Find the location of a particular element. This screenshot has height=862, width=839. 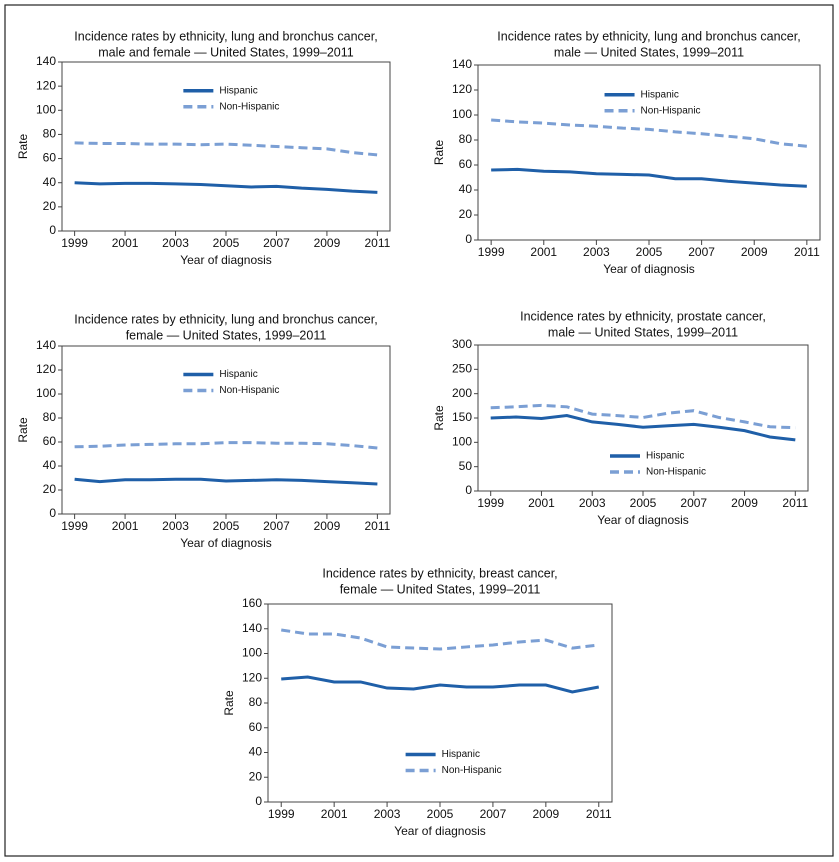

plot-frame is located at coordinates (440, 703).